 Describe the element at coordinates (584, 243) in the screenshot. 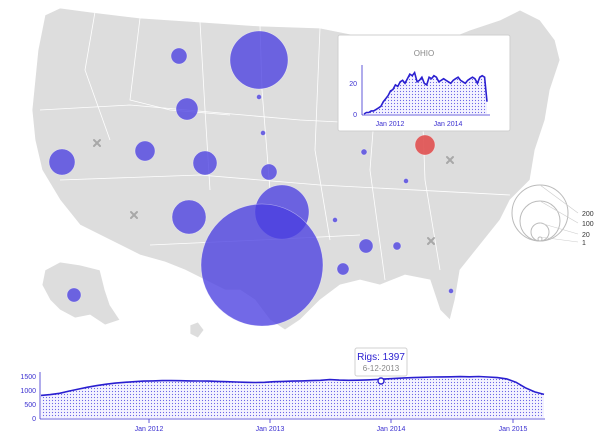

I see `legend-label: 1` at that location.